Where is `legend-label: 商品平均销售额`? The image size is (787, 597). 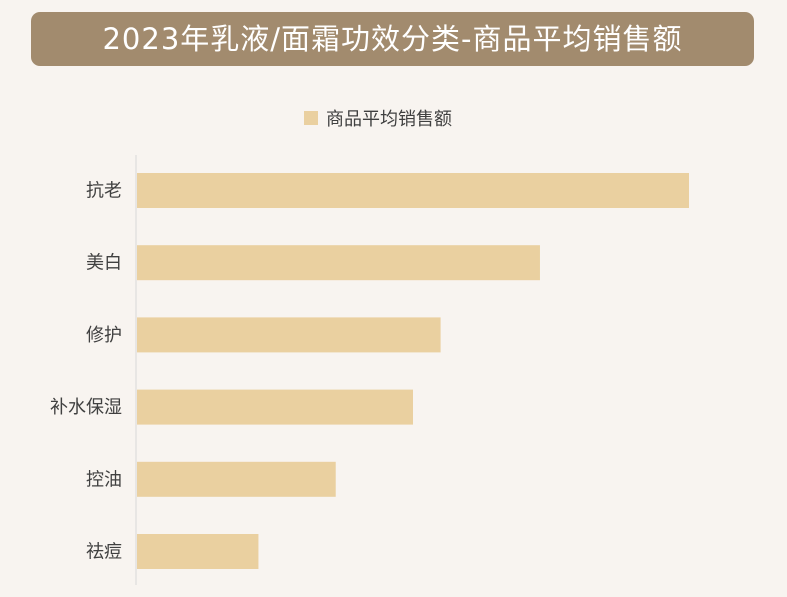
legend-label: 商品平均销售额 is located at coordinates (389, 119).